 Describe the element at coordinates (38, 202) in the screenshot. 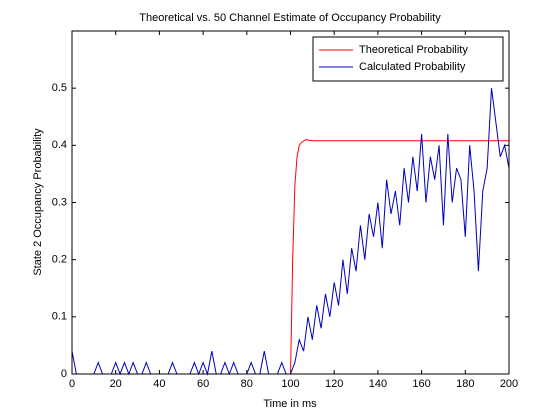

I see `y-axis-label: State 2 Occupancy Probability` at that location.